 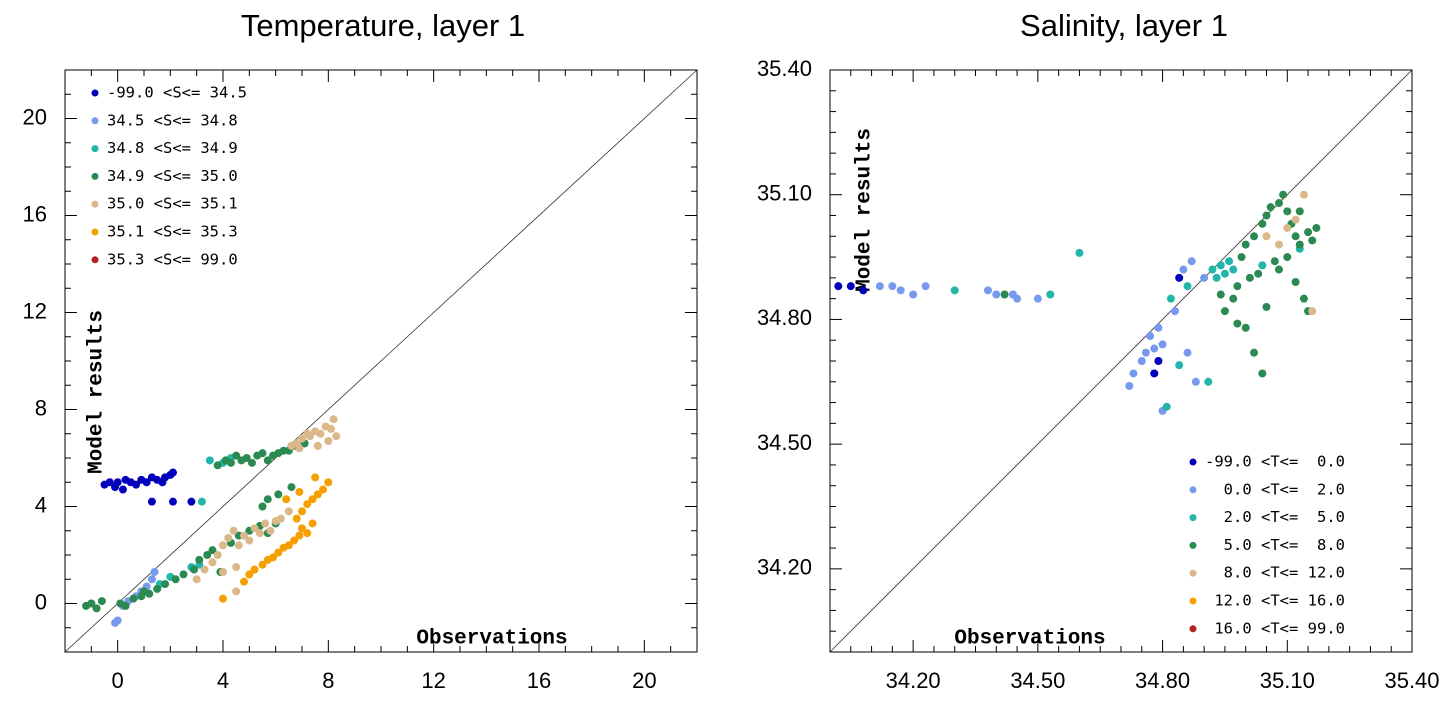 I want to click on legend-entry: 2.0 <T<= 5.0, so click(x=1275, y=517).